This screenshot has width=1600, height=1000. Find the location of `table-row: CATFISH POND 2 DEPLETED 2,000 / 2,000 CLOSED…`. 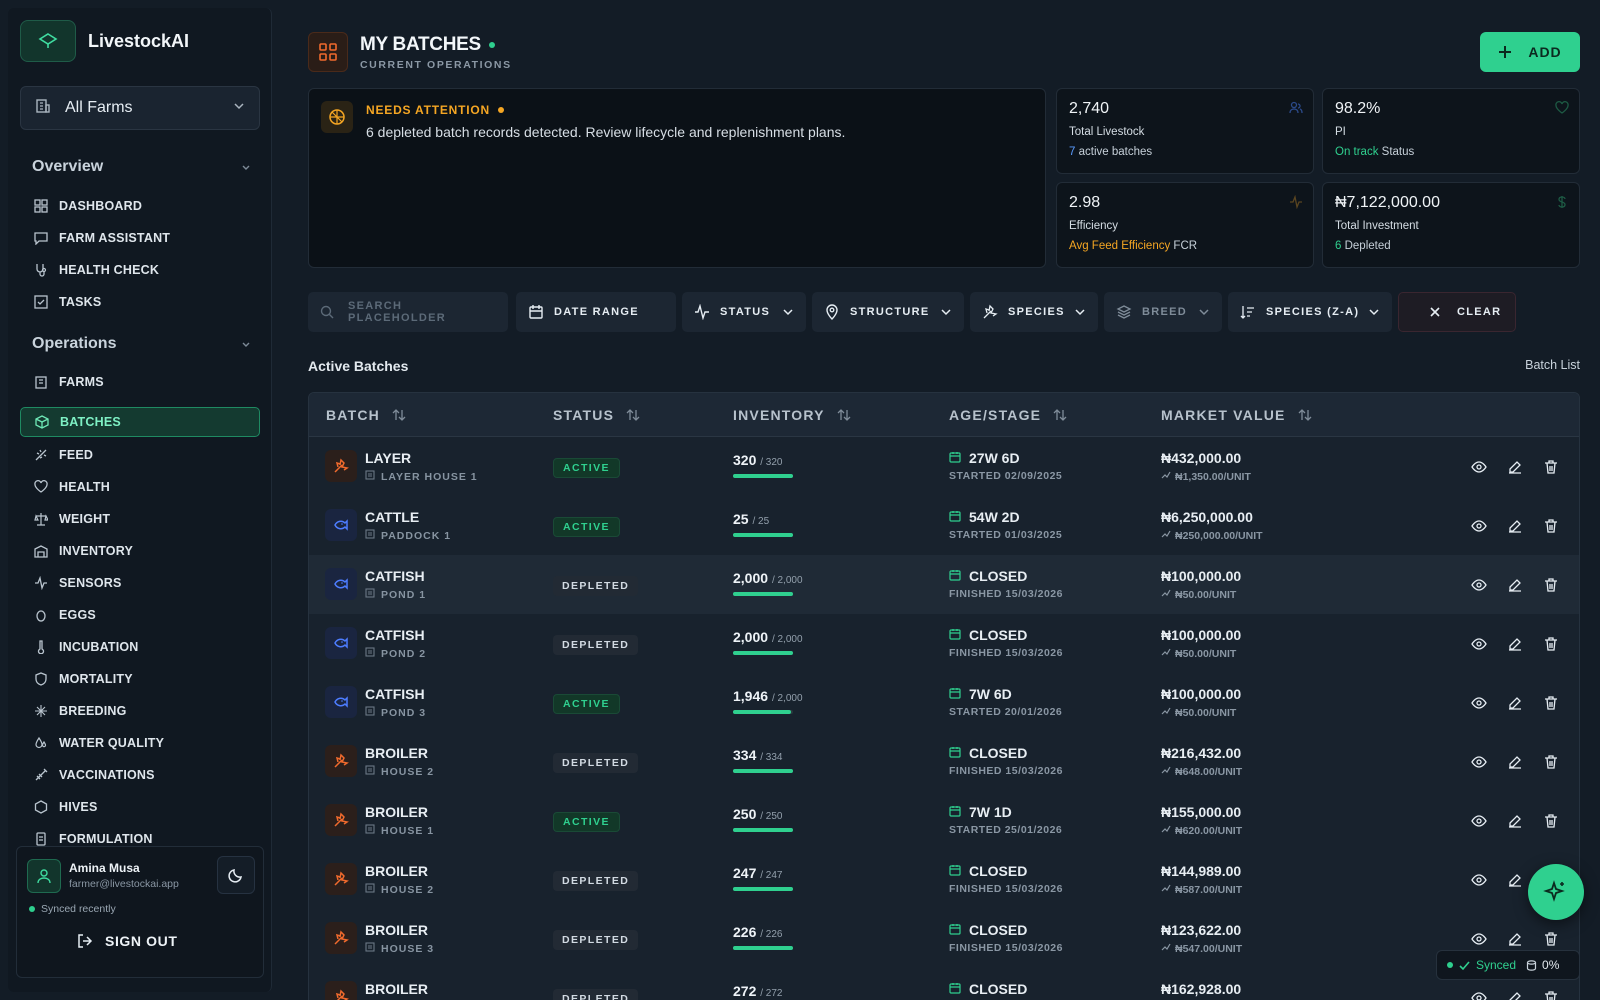

table-row: CATFISH POND 2 DEPLETED 2,000 / 2,000 CLOSED… is located at coordinates (944, 643).